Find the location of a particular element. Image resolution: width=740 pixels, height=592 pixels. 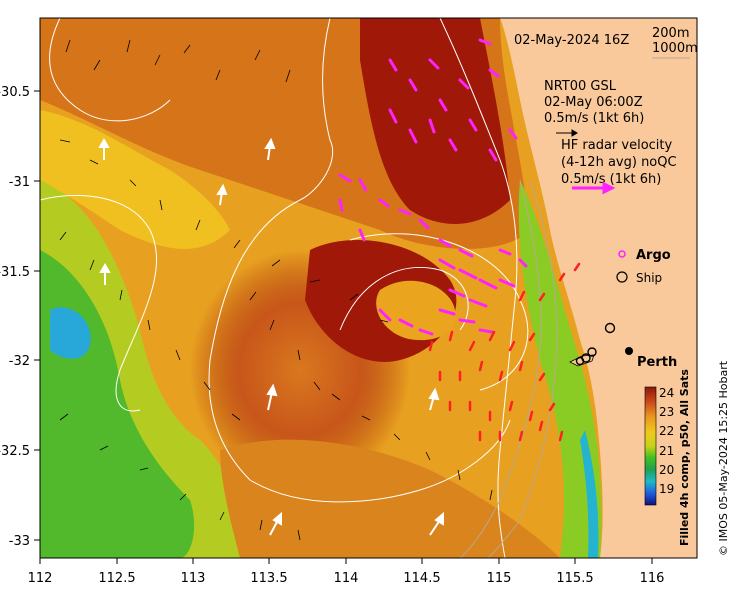

colorbar-tick: 22 is located at coordinates (666, 431).